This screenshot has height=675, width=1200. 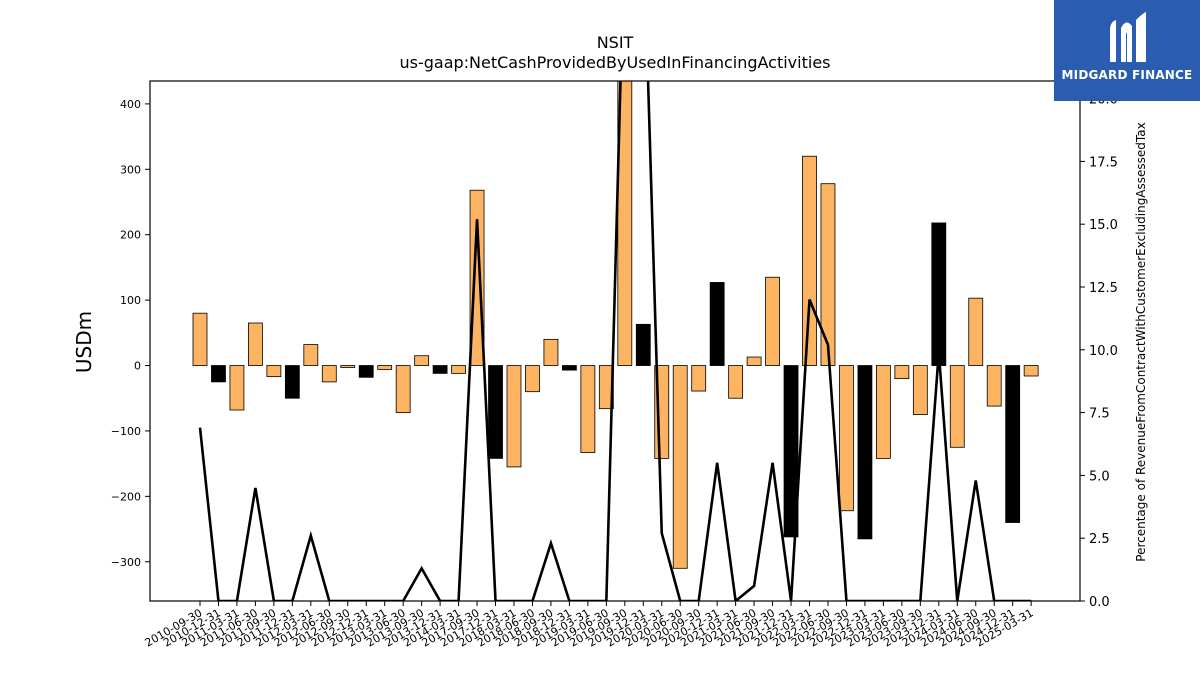 I want to click on y-axis-label: USDm, so click(x=84, y=342).